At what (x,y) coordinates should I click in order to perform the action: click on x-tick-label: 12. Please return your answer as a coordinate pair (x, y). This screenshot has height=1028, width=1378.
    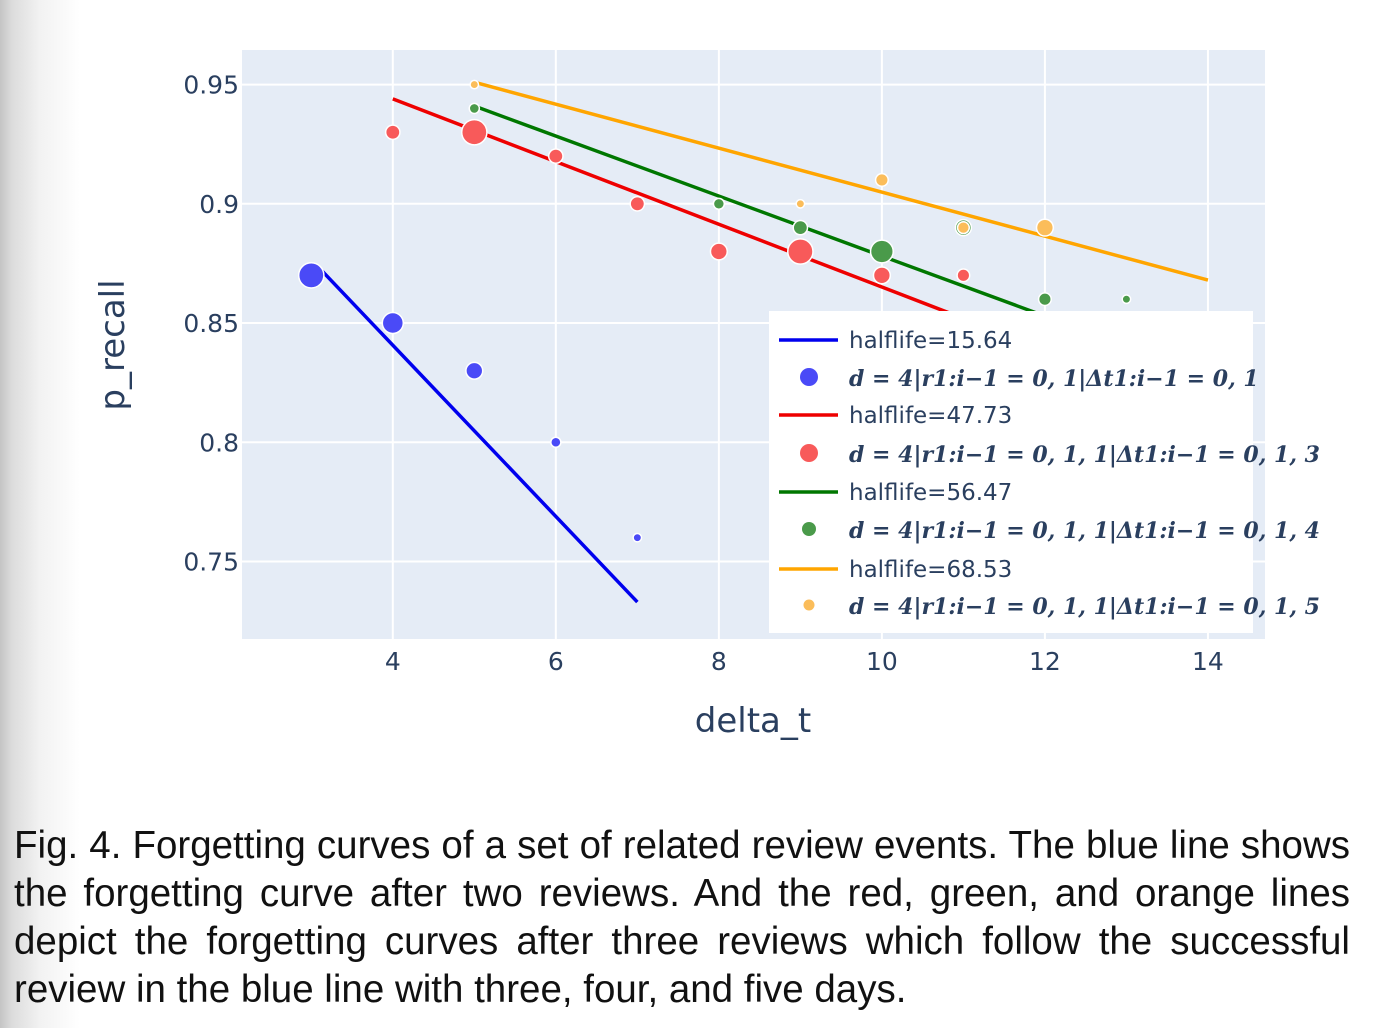
    Looking at the image, I should click on (1045, 661).